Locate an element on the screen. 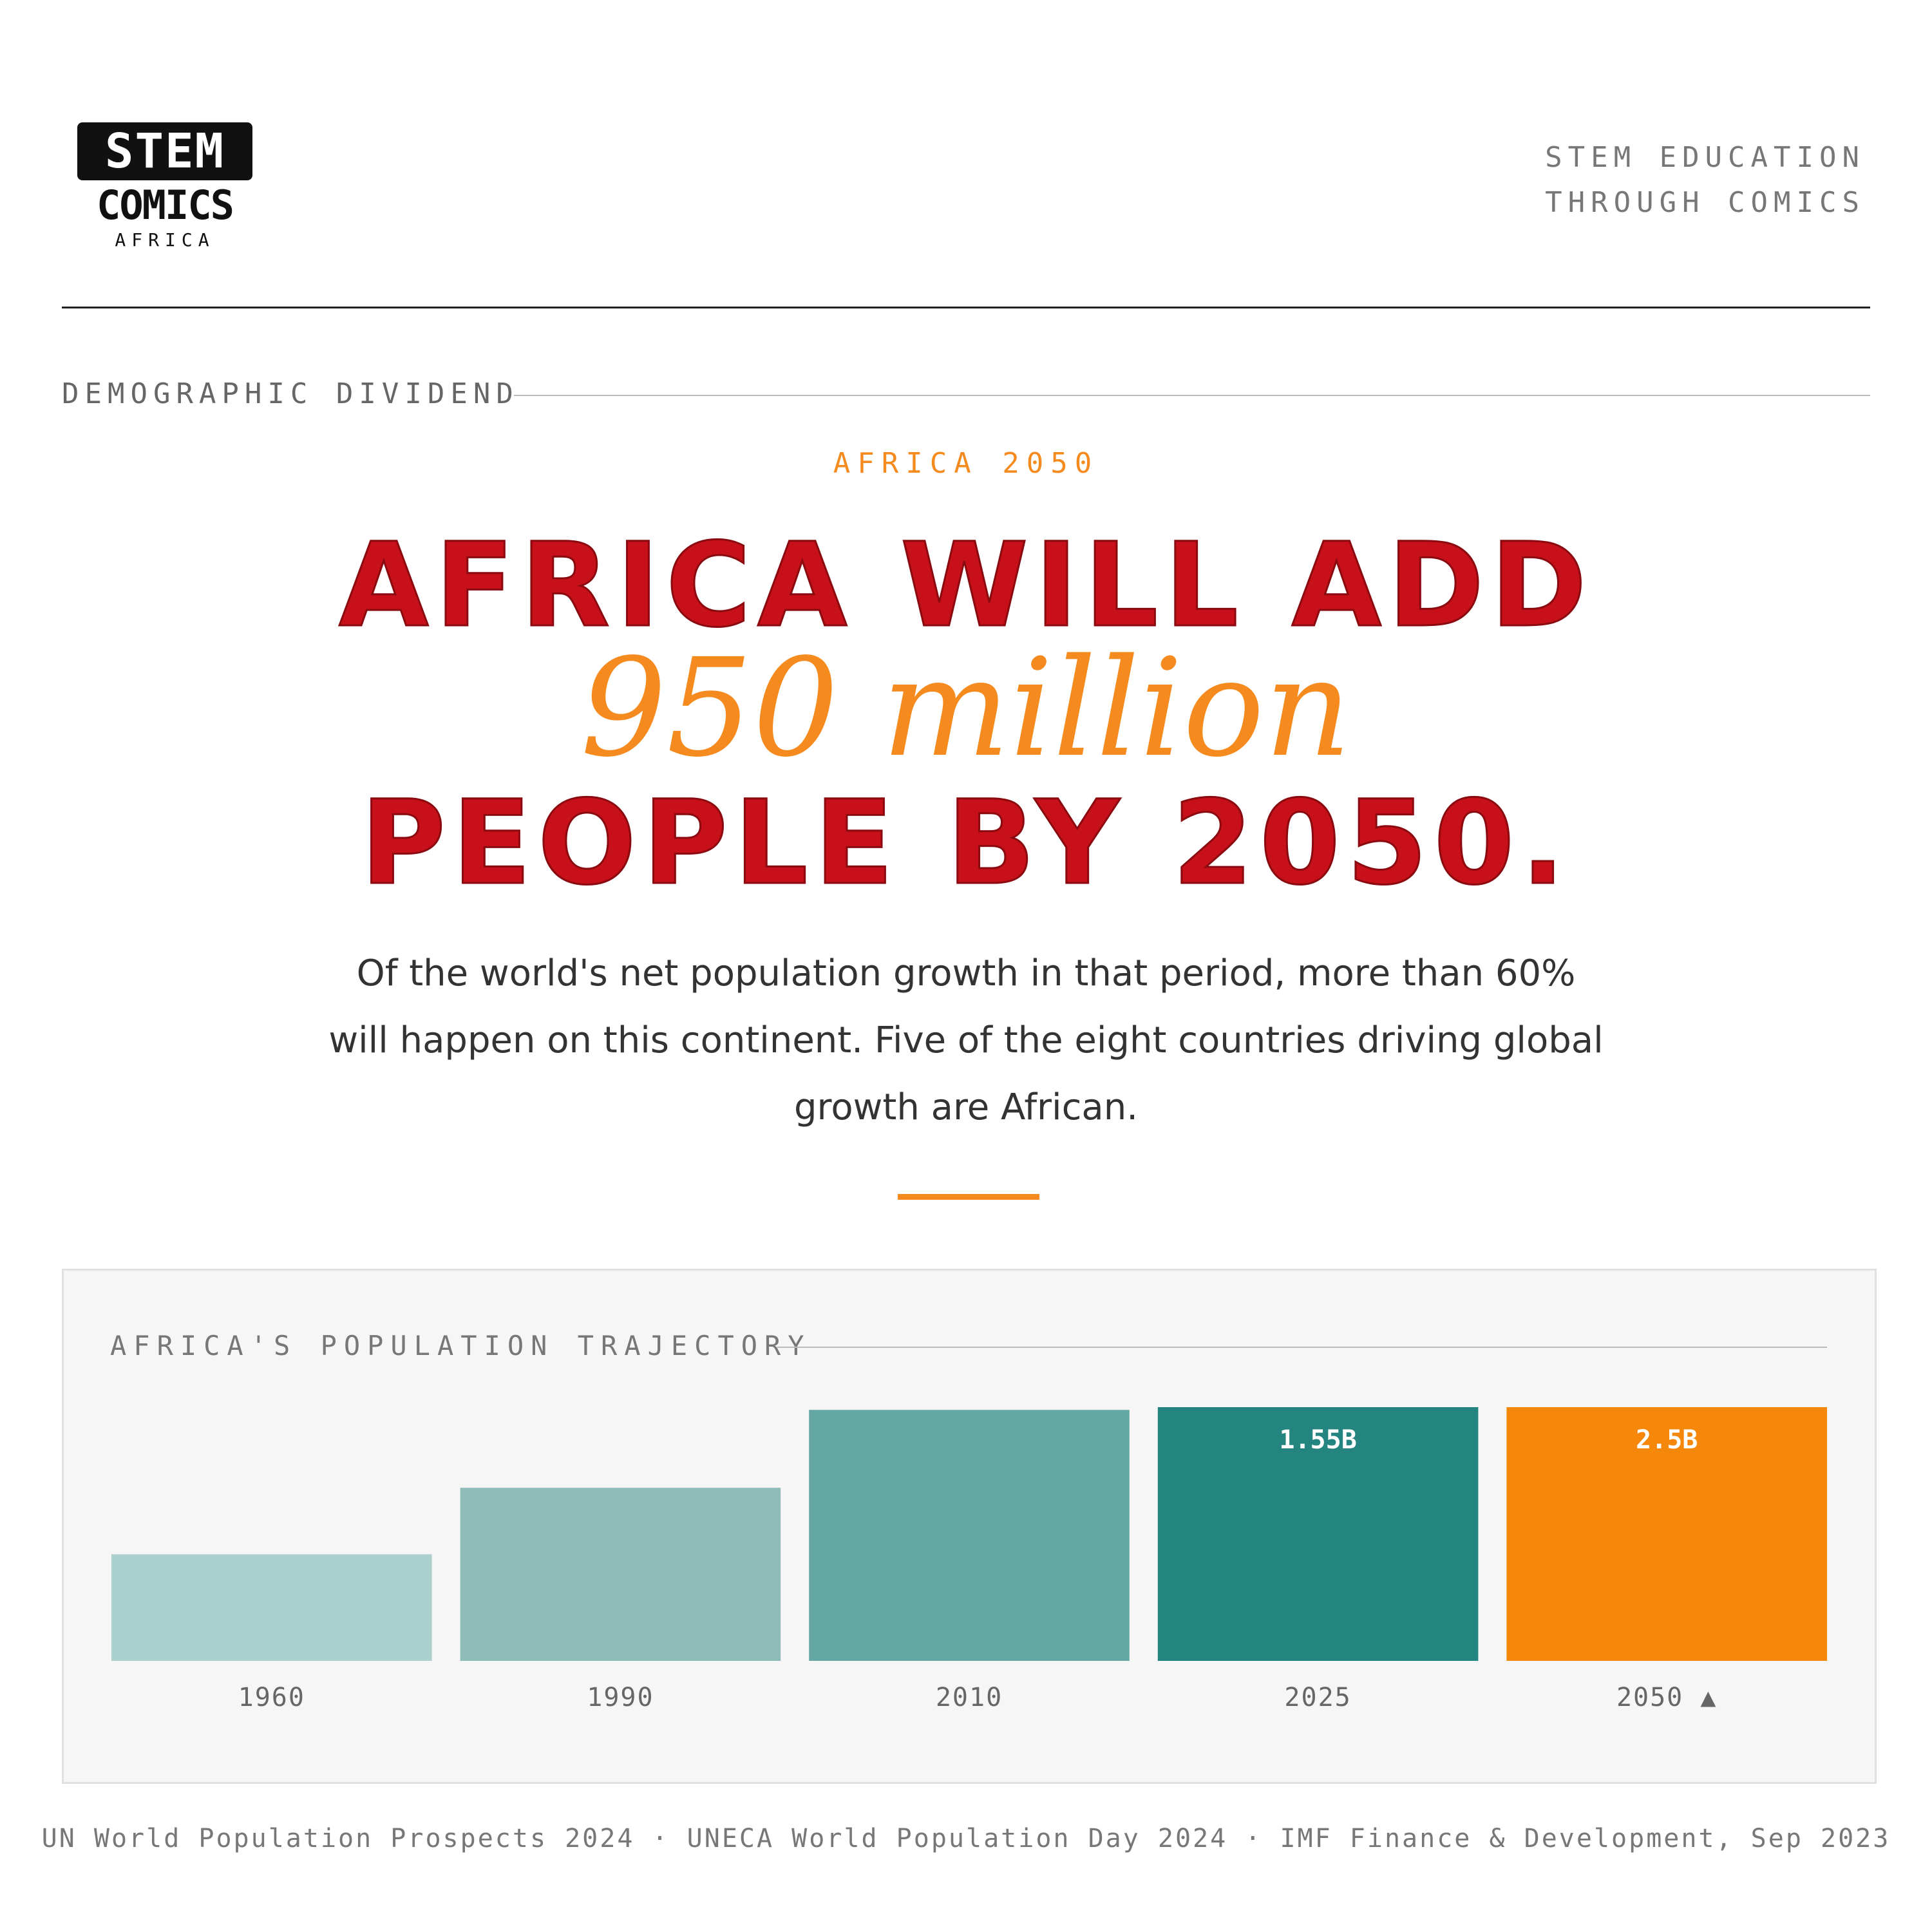 The width and height of the screenshot is (1932, 1932). header-divider is located at coordinates (966, 307).